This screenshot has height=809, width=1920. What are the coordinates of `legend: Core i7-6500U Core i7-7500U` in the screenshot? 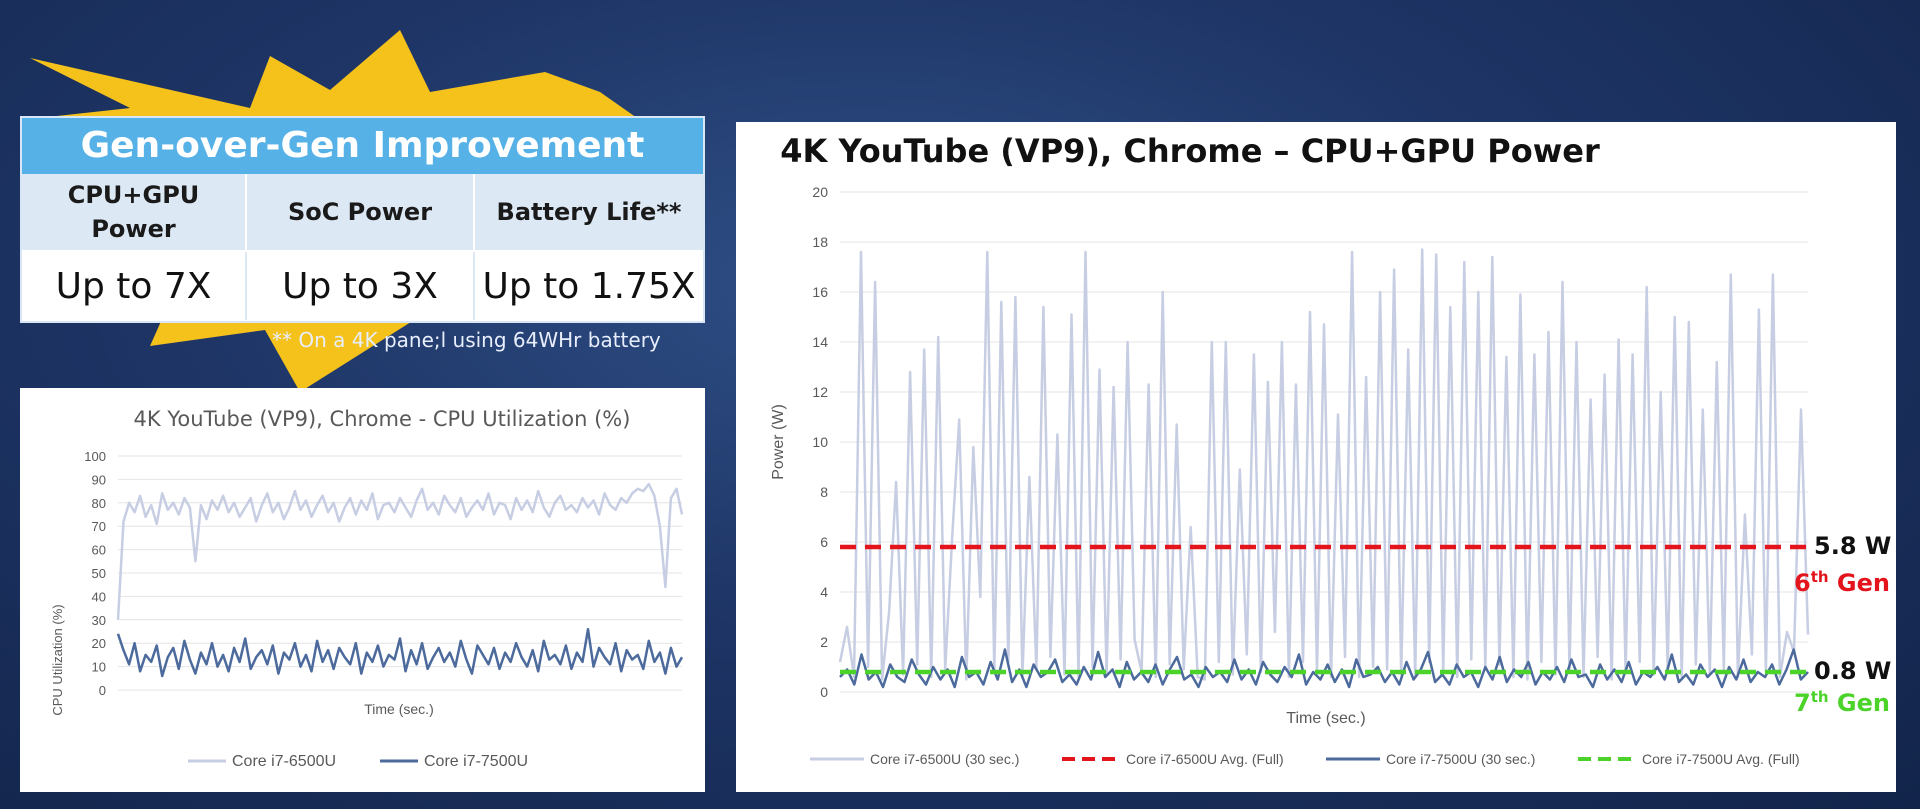 It's located at (358, 761).